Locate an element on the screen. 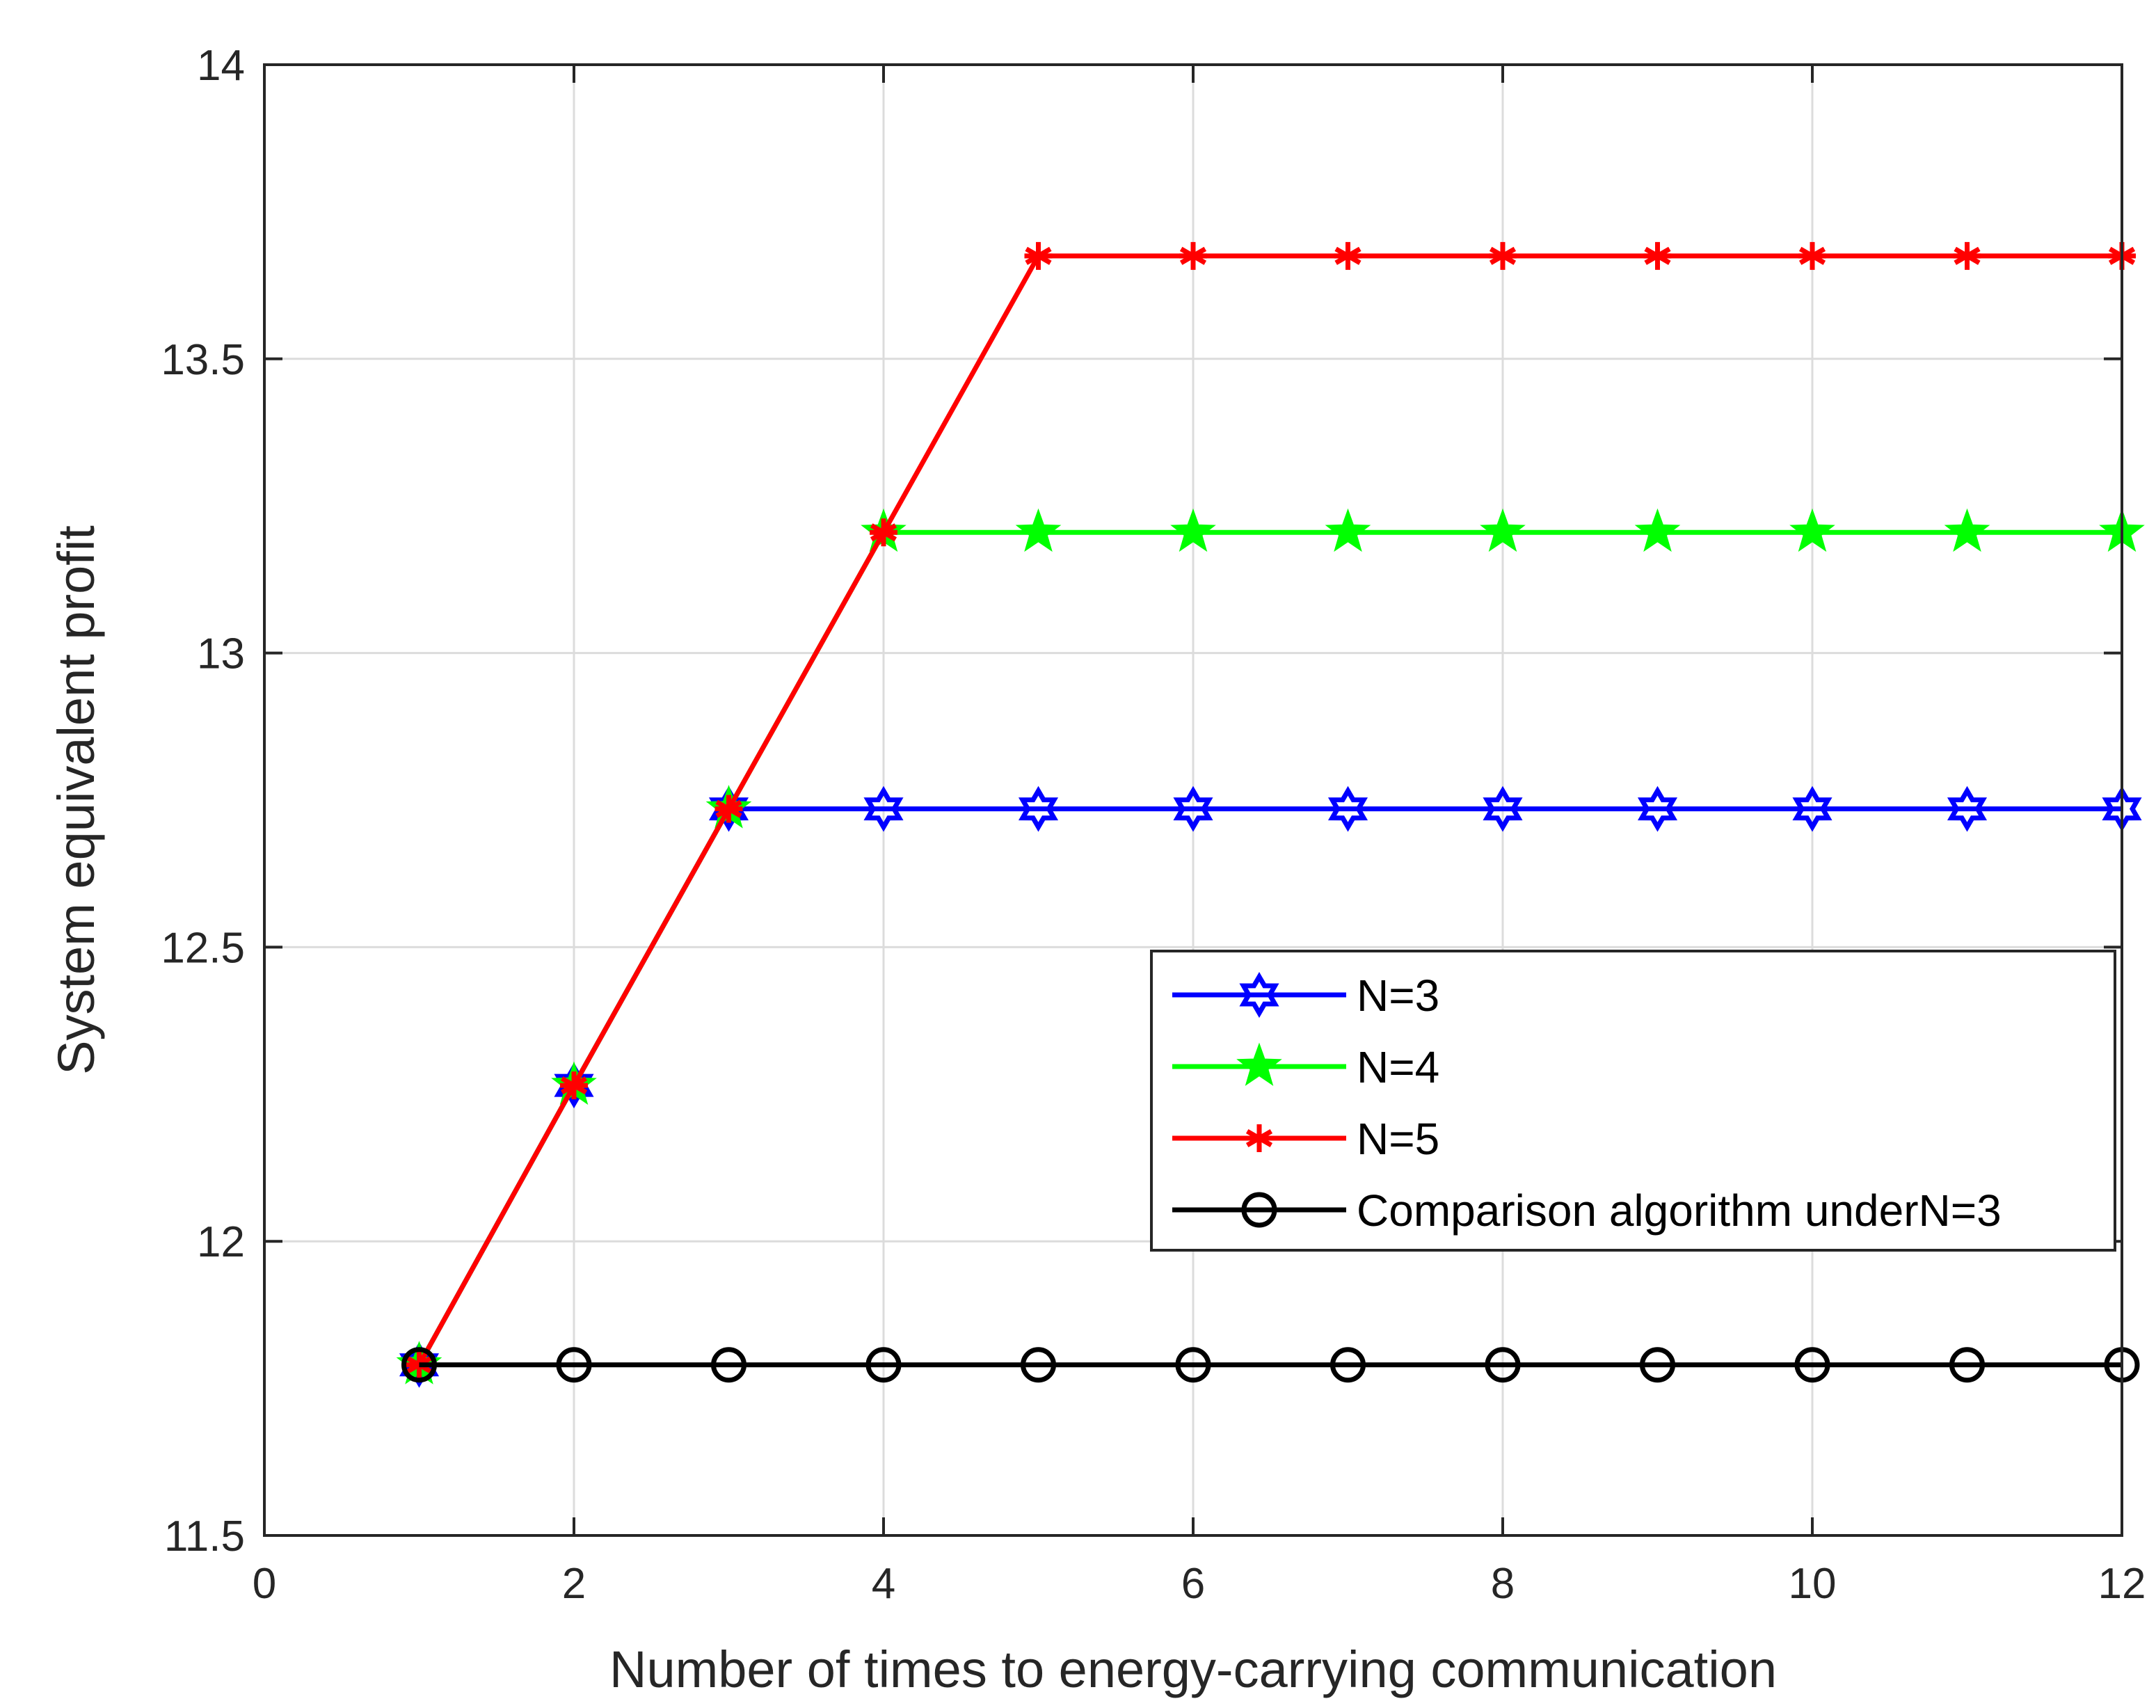 The height and width of the screenshot is (1708, 2156). y-tick-label: 13.5 is located at coordinates (203, 360).